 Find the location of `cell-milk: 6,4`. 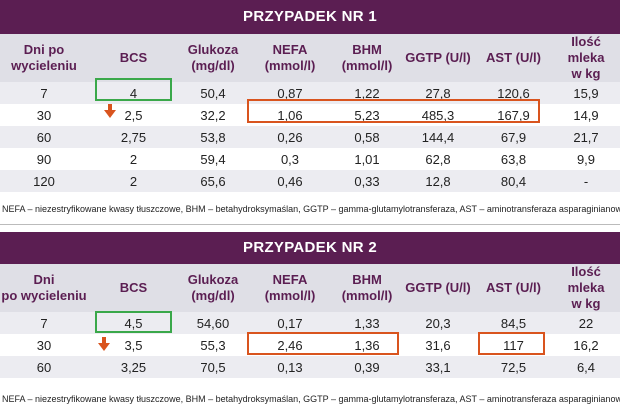

cell-milk: 6,4 is located at coordinates (586, 367).